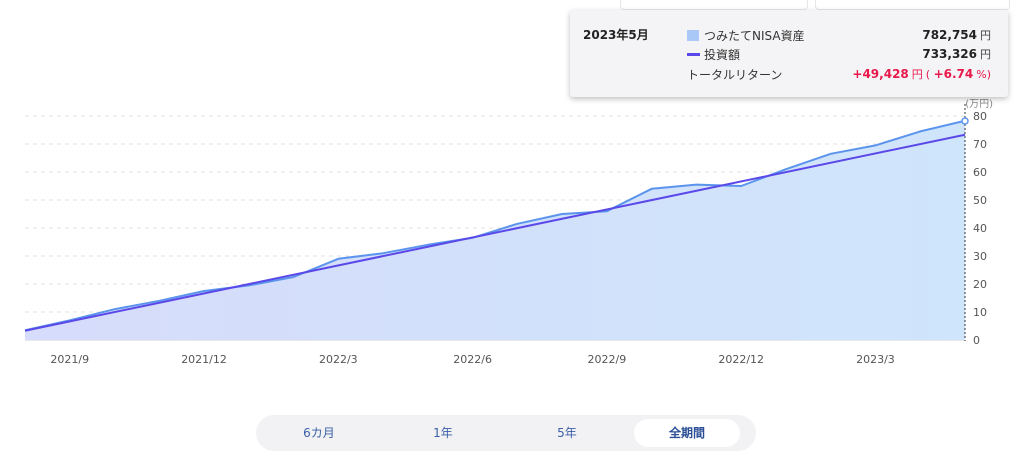 The width and height of the screenshot is (1024, 456). Describe the element at coordinates (607, 359) in the screenshot. I see `x-tick-label: 2022/9` at that location.